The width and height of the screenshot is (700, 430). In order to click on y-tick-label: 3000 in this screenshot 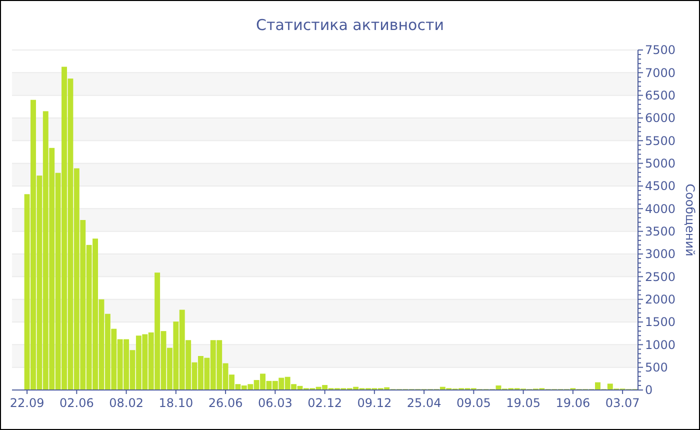, I will do `click(660, 254)`.